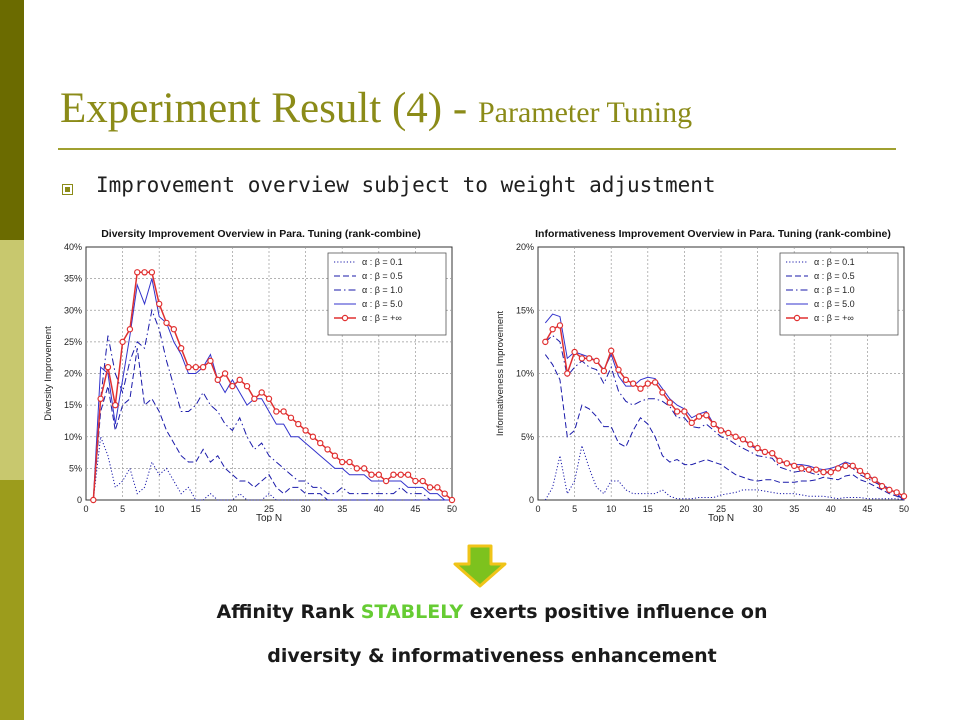 The height and width of the screenshot is (720, 960). I want to click on x-tick-label: 5, so click(122, 509).